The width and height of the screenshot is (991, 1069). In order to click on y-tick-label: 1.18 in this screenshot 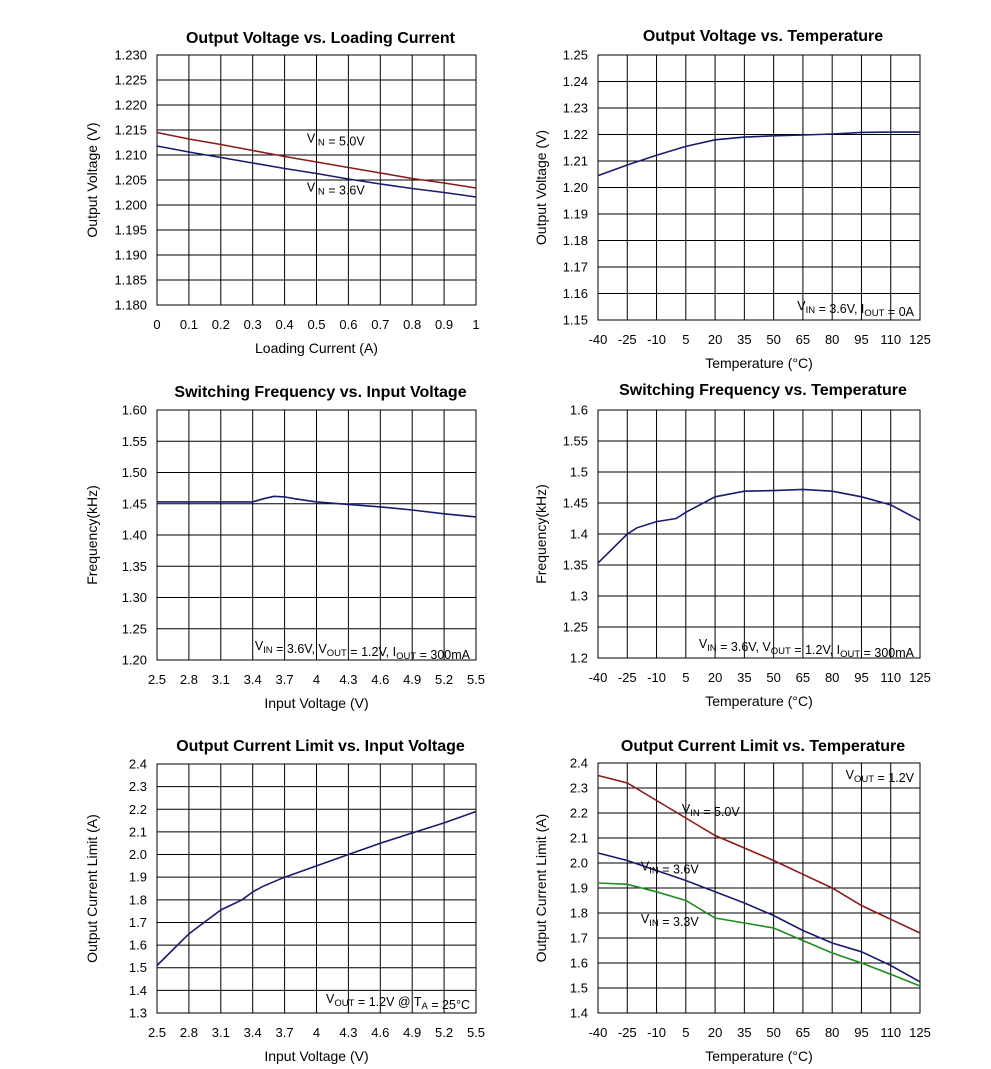, I will do `click(575, 240)`.